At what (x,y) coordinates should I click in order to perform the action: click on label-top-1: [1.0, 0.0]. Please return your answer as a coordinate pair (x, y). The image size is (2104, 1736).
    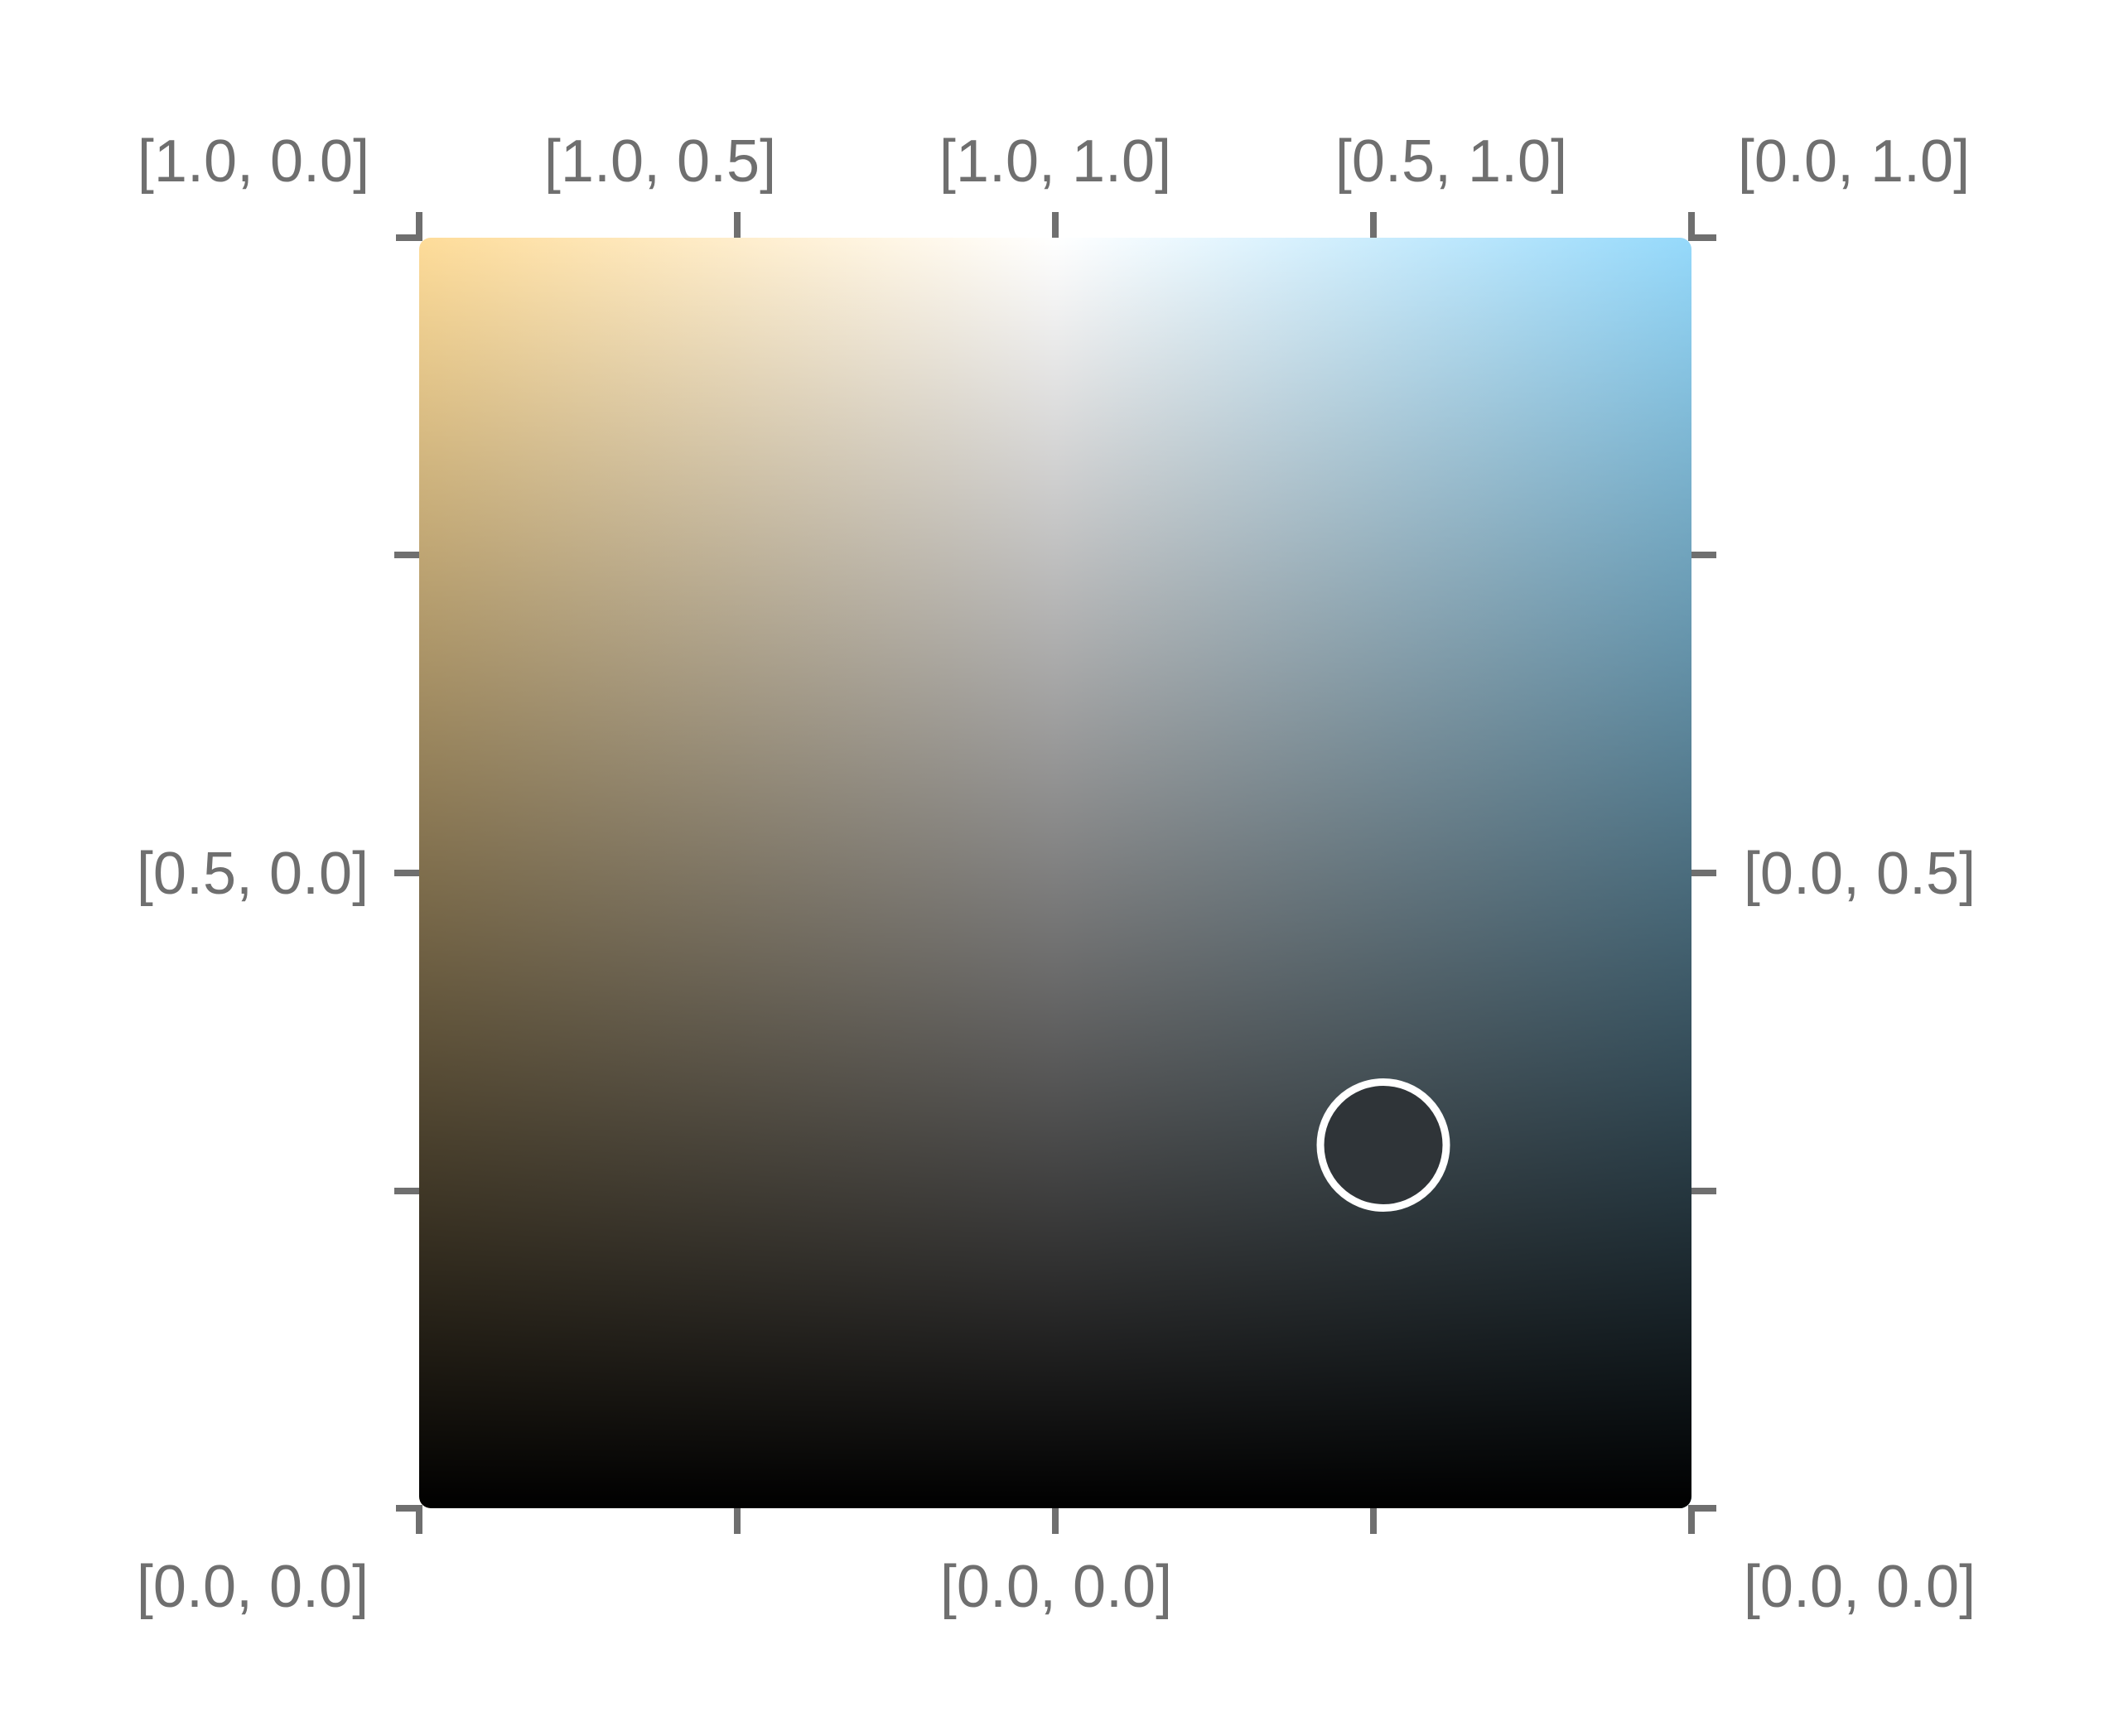
    Looking at the image, I should click on (254, 162).